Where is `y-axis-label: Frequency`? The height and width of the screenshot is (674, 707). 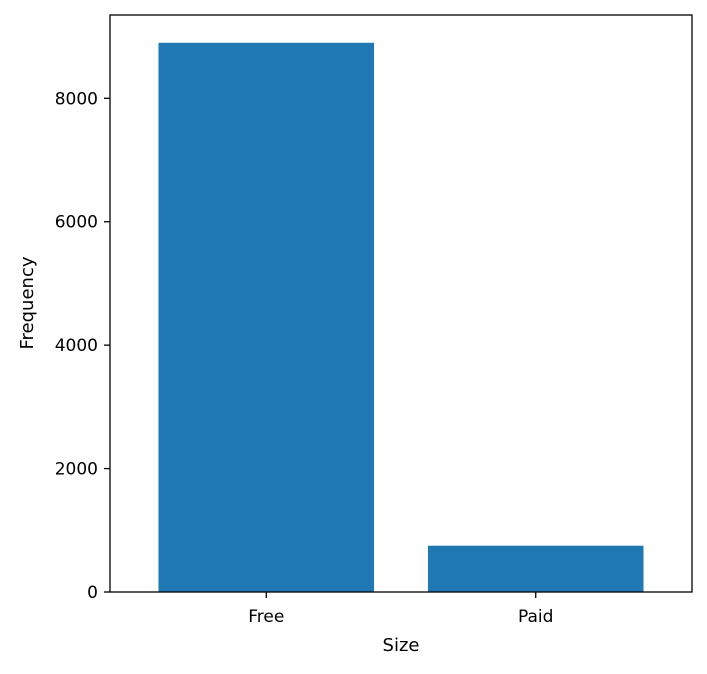
y-axis-label: Frequency is located at coordinates (27, 302).